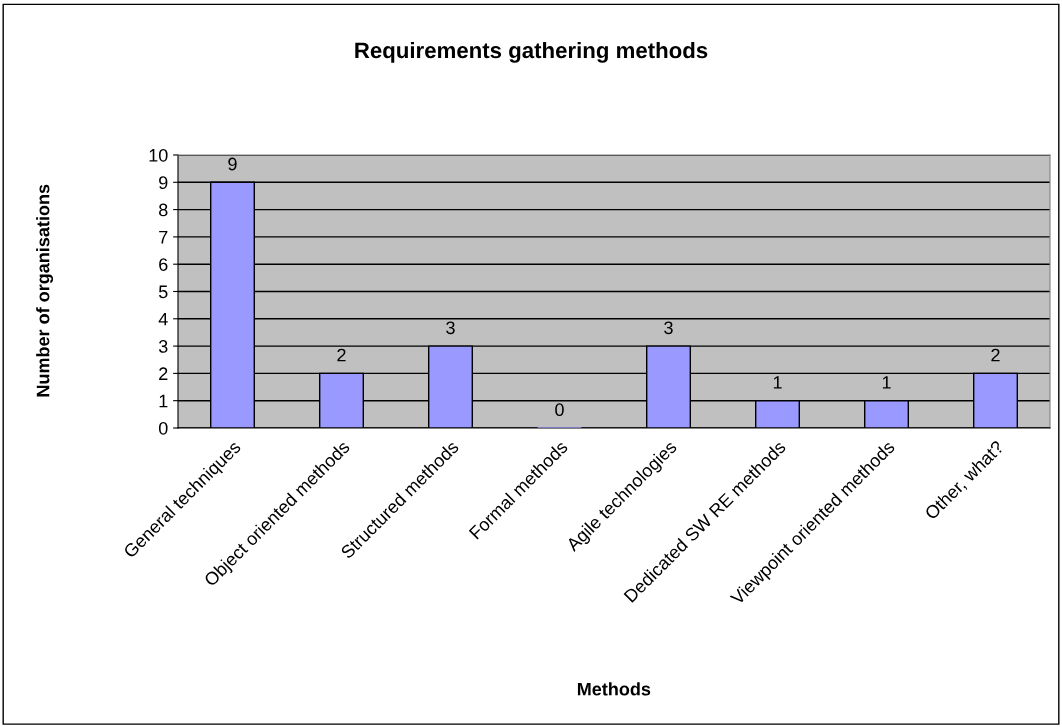 The image size is (1062, 727). Describe the element at coordinates (163, 264) in the screenshot. I see `y-tick-label: 6` at that location.